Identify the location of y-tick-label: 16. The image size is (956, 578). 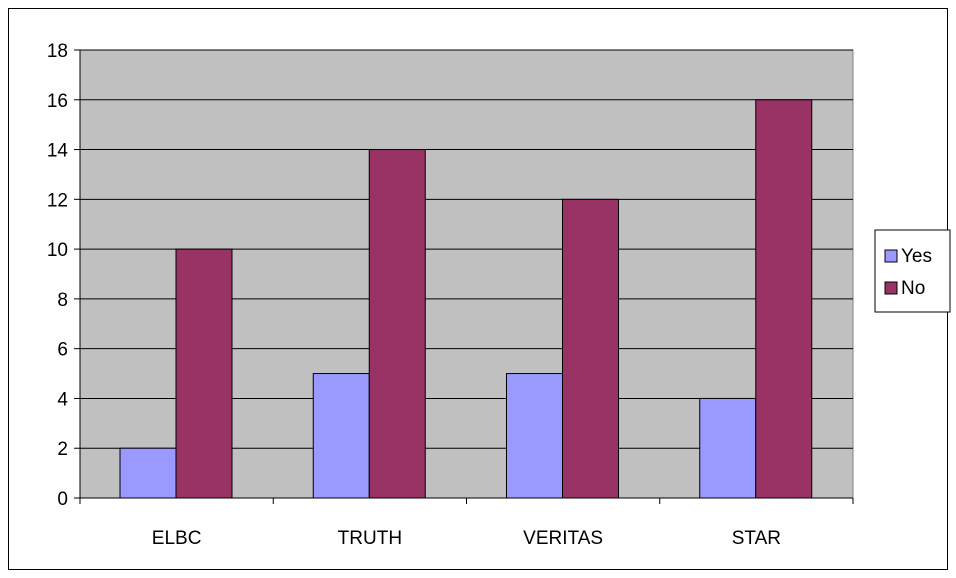
(57, 101).